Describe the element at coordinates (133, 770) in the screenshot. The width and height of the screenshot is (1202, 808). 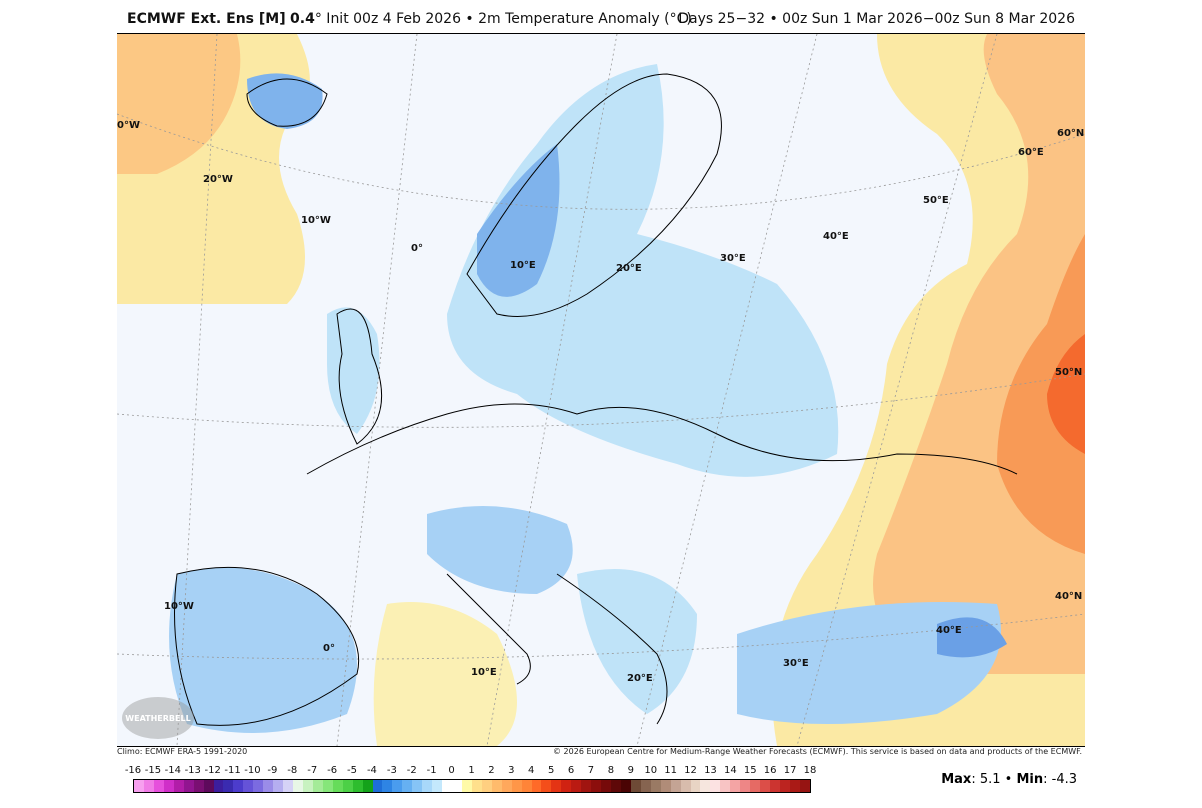
I see `colorbar-tick-label: -16` at that location.